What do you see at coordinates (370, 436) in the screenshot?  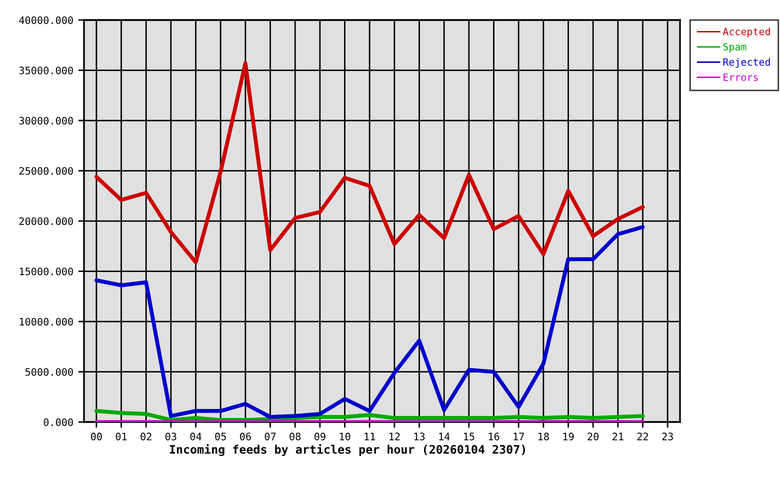 I see `x-tick-label: 11` at bounding box center [370, 436].